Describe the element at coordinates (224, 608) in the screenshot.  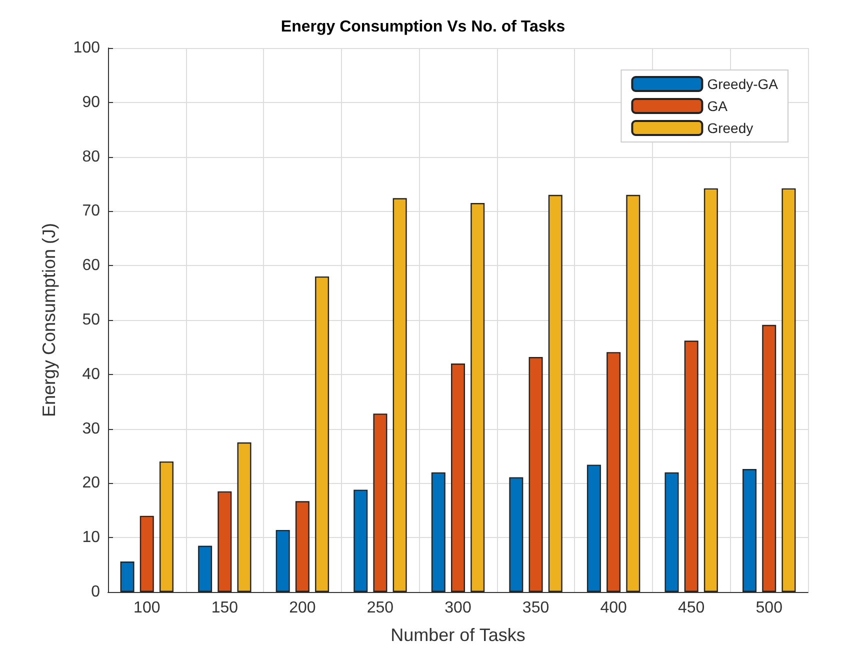
I see `x-tick-label: 150` at that location.